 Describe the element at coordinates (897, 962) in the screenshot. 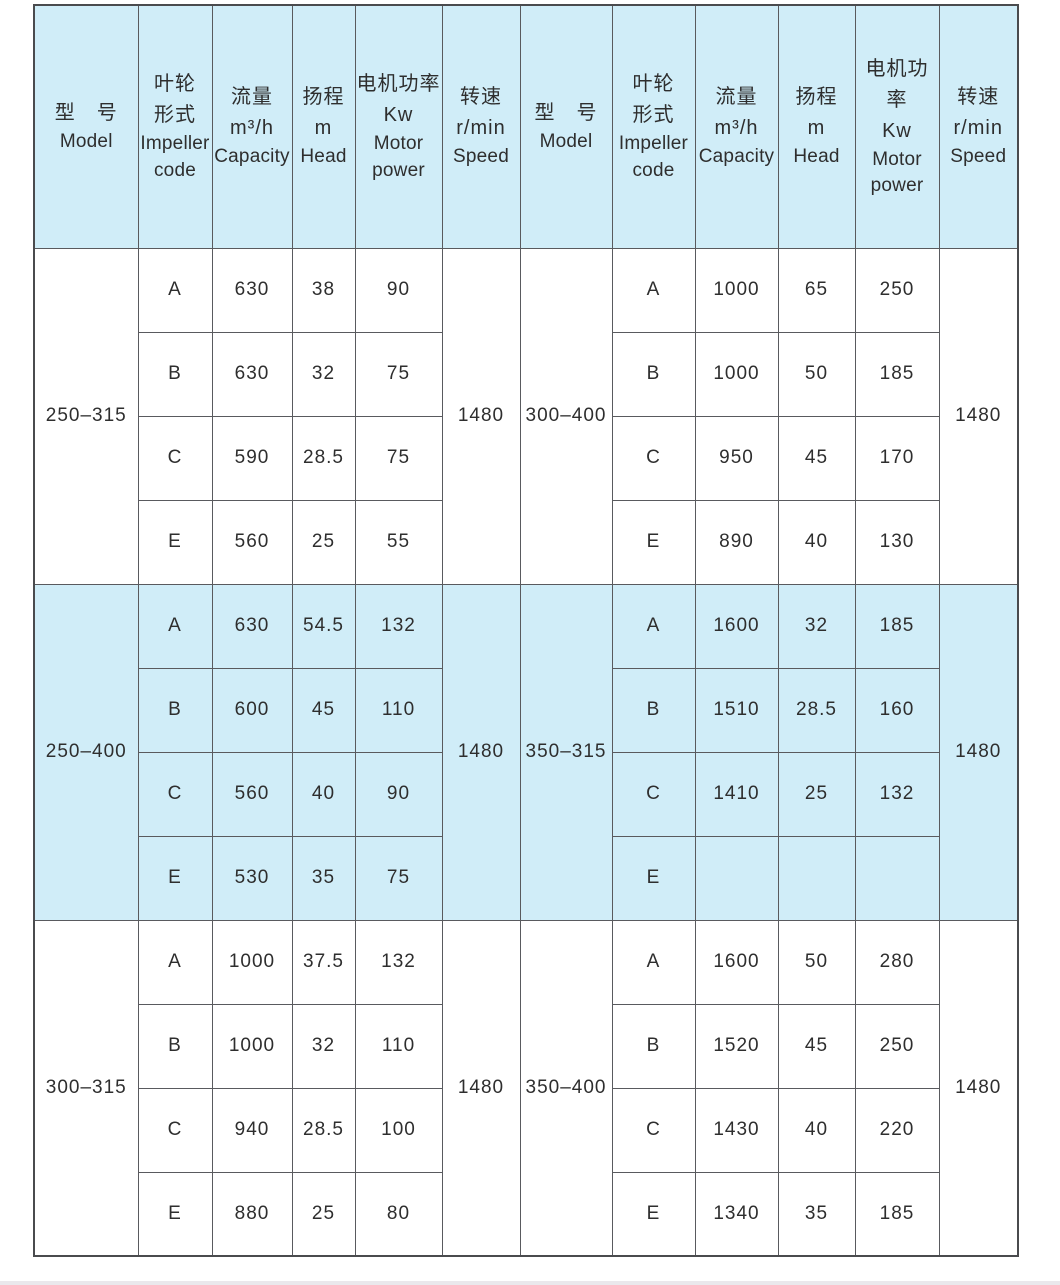

I see `power-cell: 280` at that location.